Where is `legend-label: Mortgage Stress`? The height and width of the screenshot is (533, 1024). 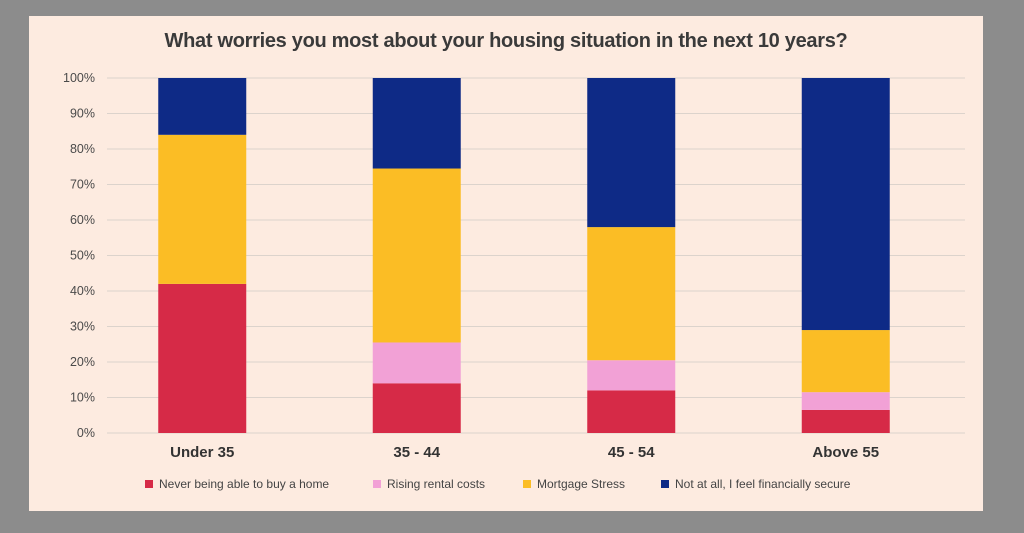 legend-label: Mortgage Stress is located at coordinates (581, 484).